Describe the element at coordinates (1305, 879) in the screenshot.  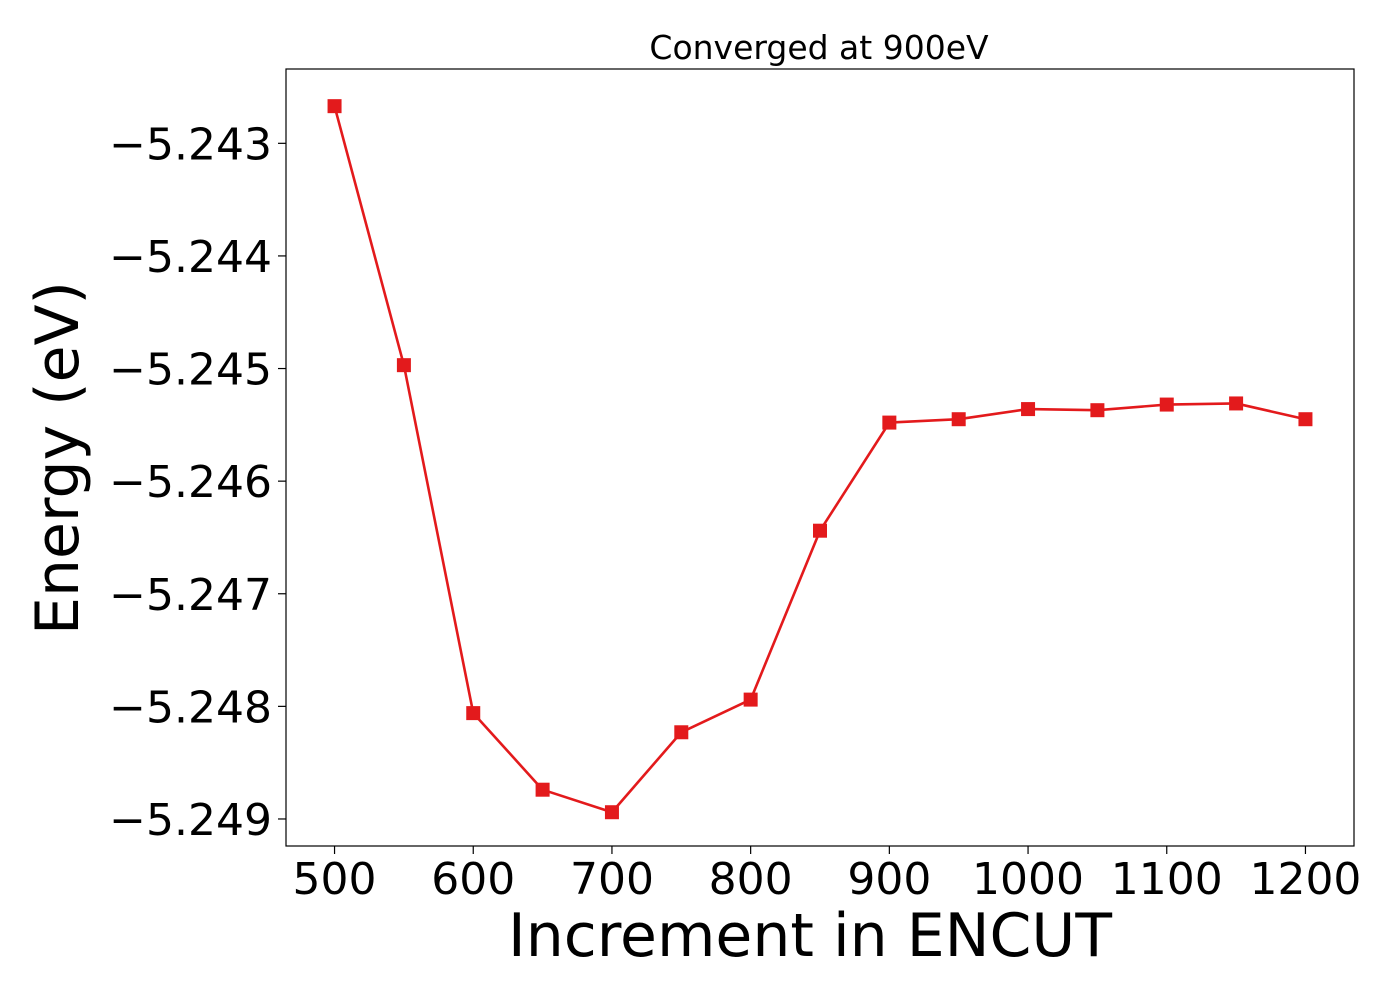
I see `x-tick-label: 1200` at that location.